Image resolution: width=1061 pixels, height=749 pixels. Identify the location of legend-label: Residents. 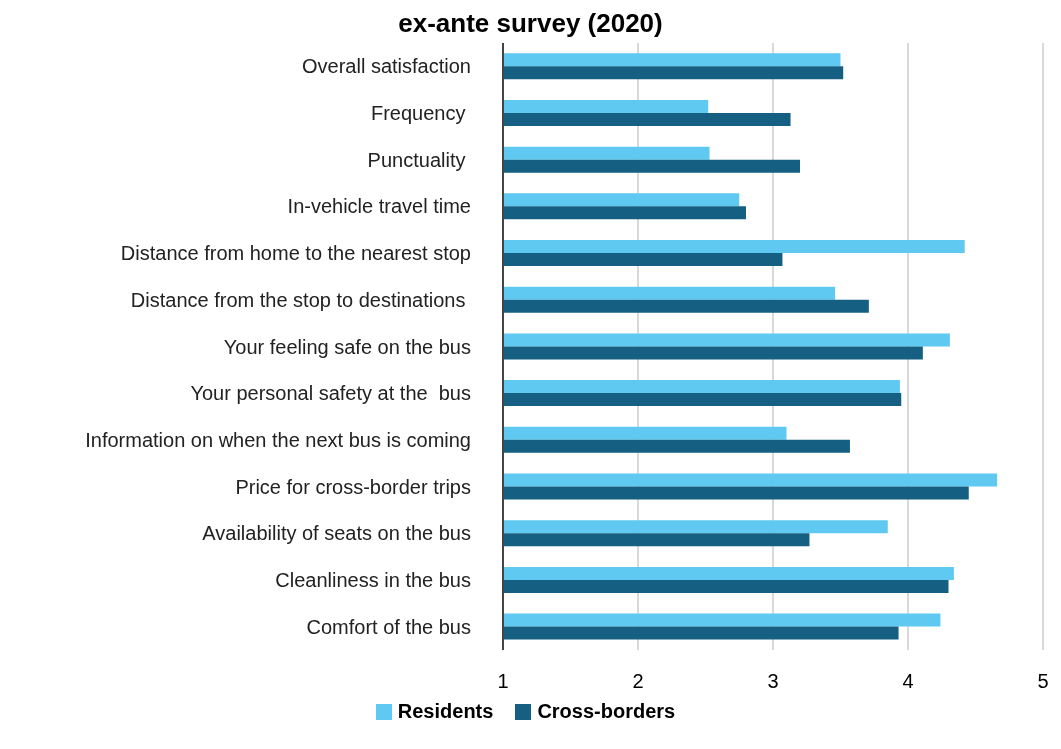
(445, 711).